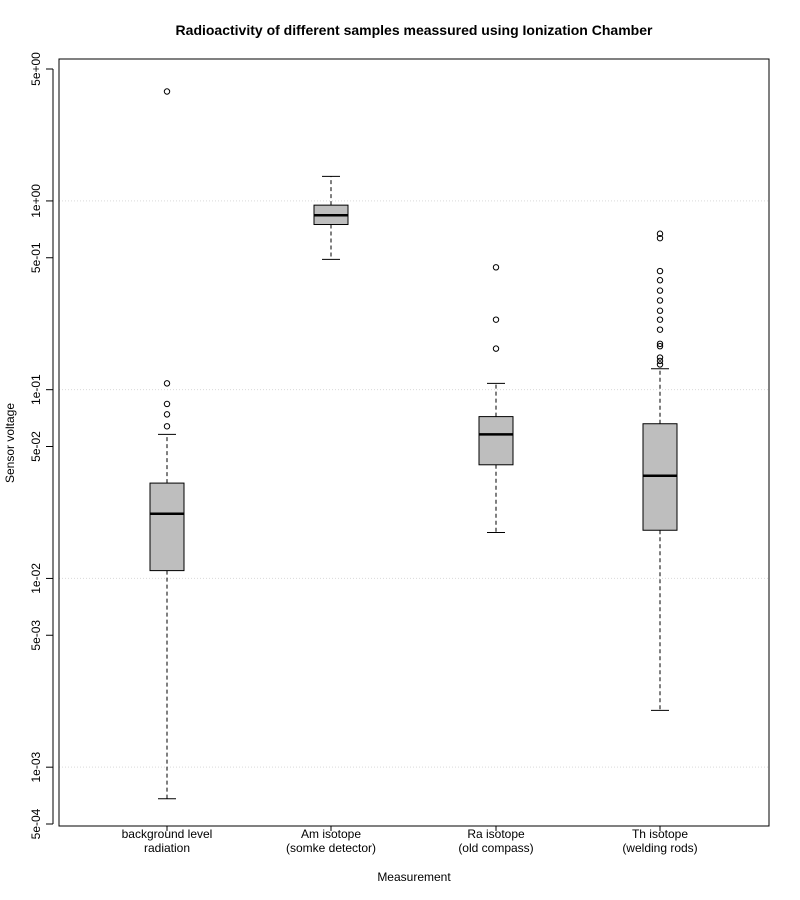  What do you see at coordinates (36, 578) in the screenshot?
I see `y-tick-label-5: 1e-02` at bounding box center [36, 578].